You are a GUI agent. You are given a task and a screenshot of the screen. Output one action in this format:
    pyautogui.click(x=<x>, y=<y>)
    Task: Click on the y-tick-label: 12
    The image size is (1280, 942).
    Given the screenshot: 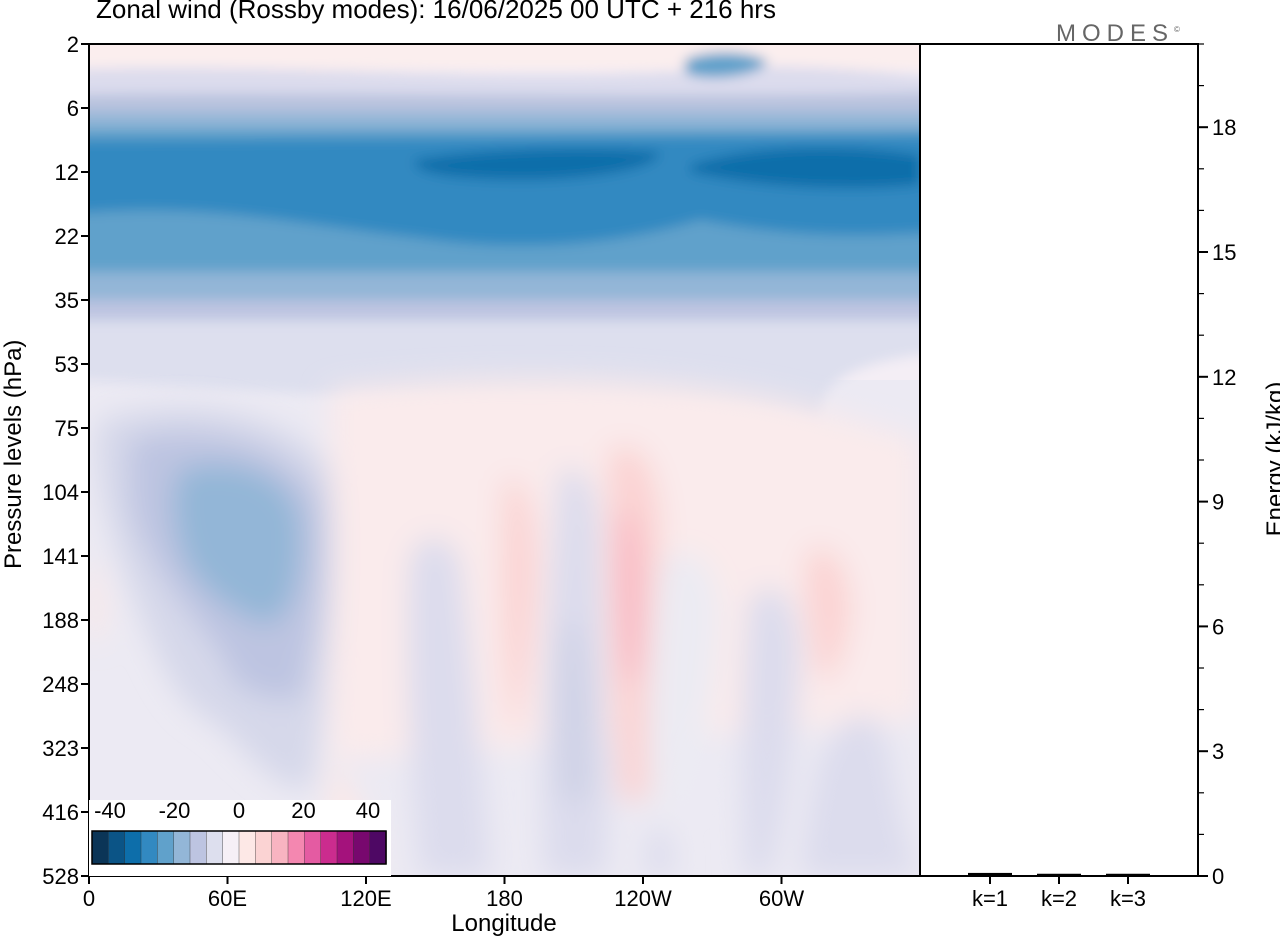 What is the action you would take?
    pyautogui.click(x=67, y=172)
    